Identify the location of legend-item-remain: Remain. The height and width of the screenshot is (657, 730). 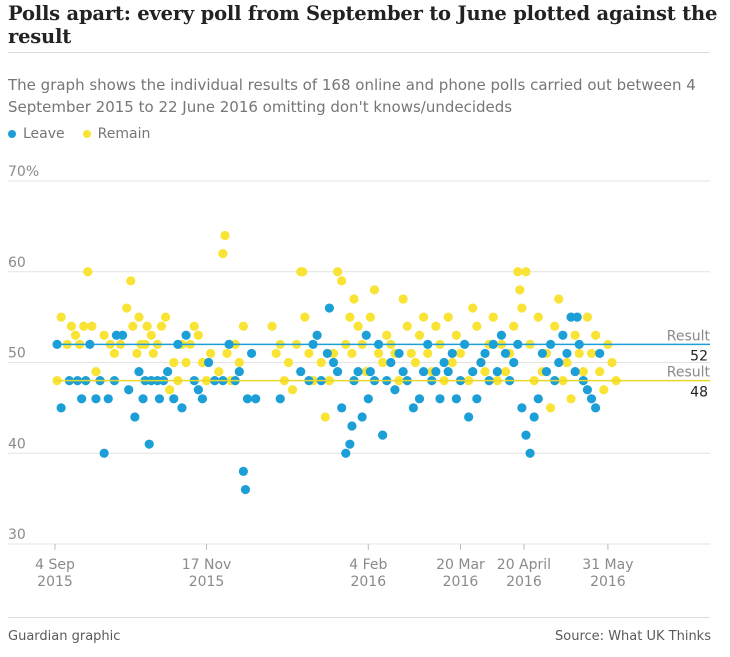
(116, 134).